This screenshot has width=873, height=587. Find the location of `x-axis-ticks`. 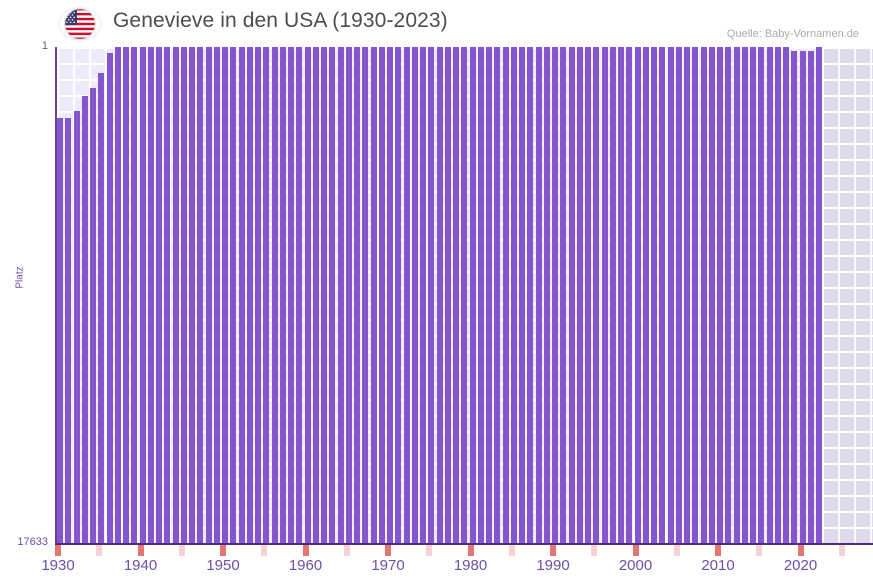

x-axis-ticks is located at coordinates (464, 550).